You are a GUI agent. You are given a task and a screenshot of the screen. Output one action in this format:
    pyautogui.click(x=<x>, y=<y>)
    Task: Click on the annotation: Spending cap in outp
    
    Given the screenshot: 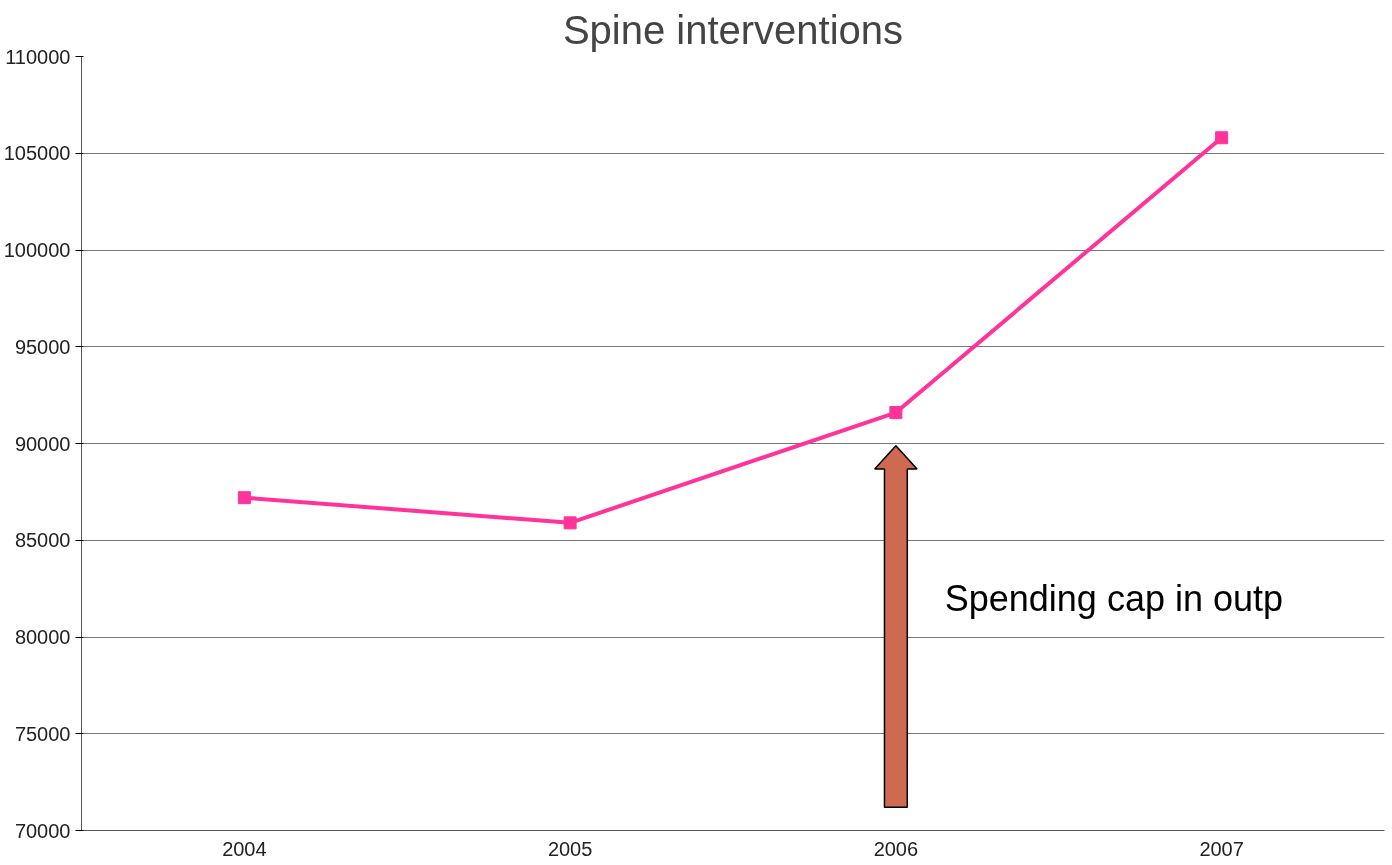 What is the action you would take?
    pyautogui.click(x=1114, y=598)
    